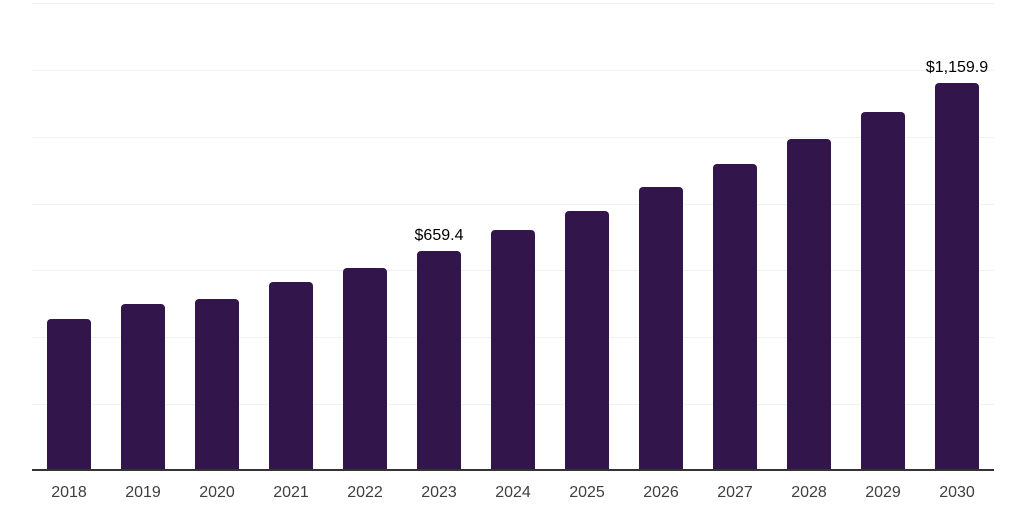 The height and width of the screenshot is (512, 1024). I want to click on bar-slot-2025, so click(587, 237).